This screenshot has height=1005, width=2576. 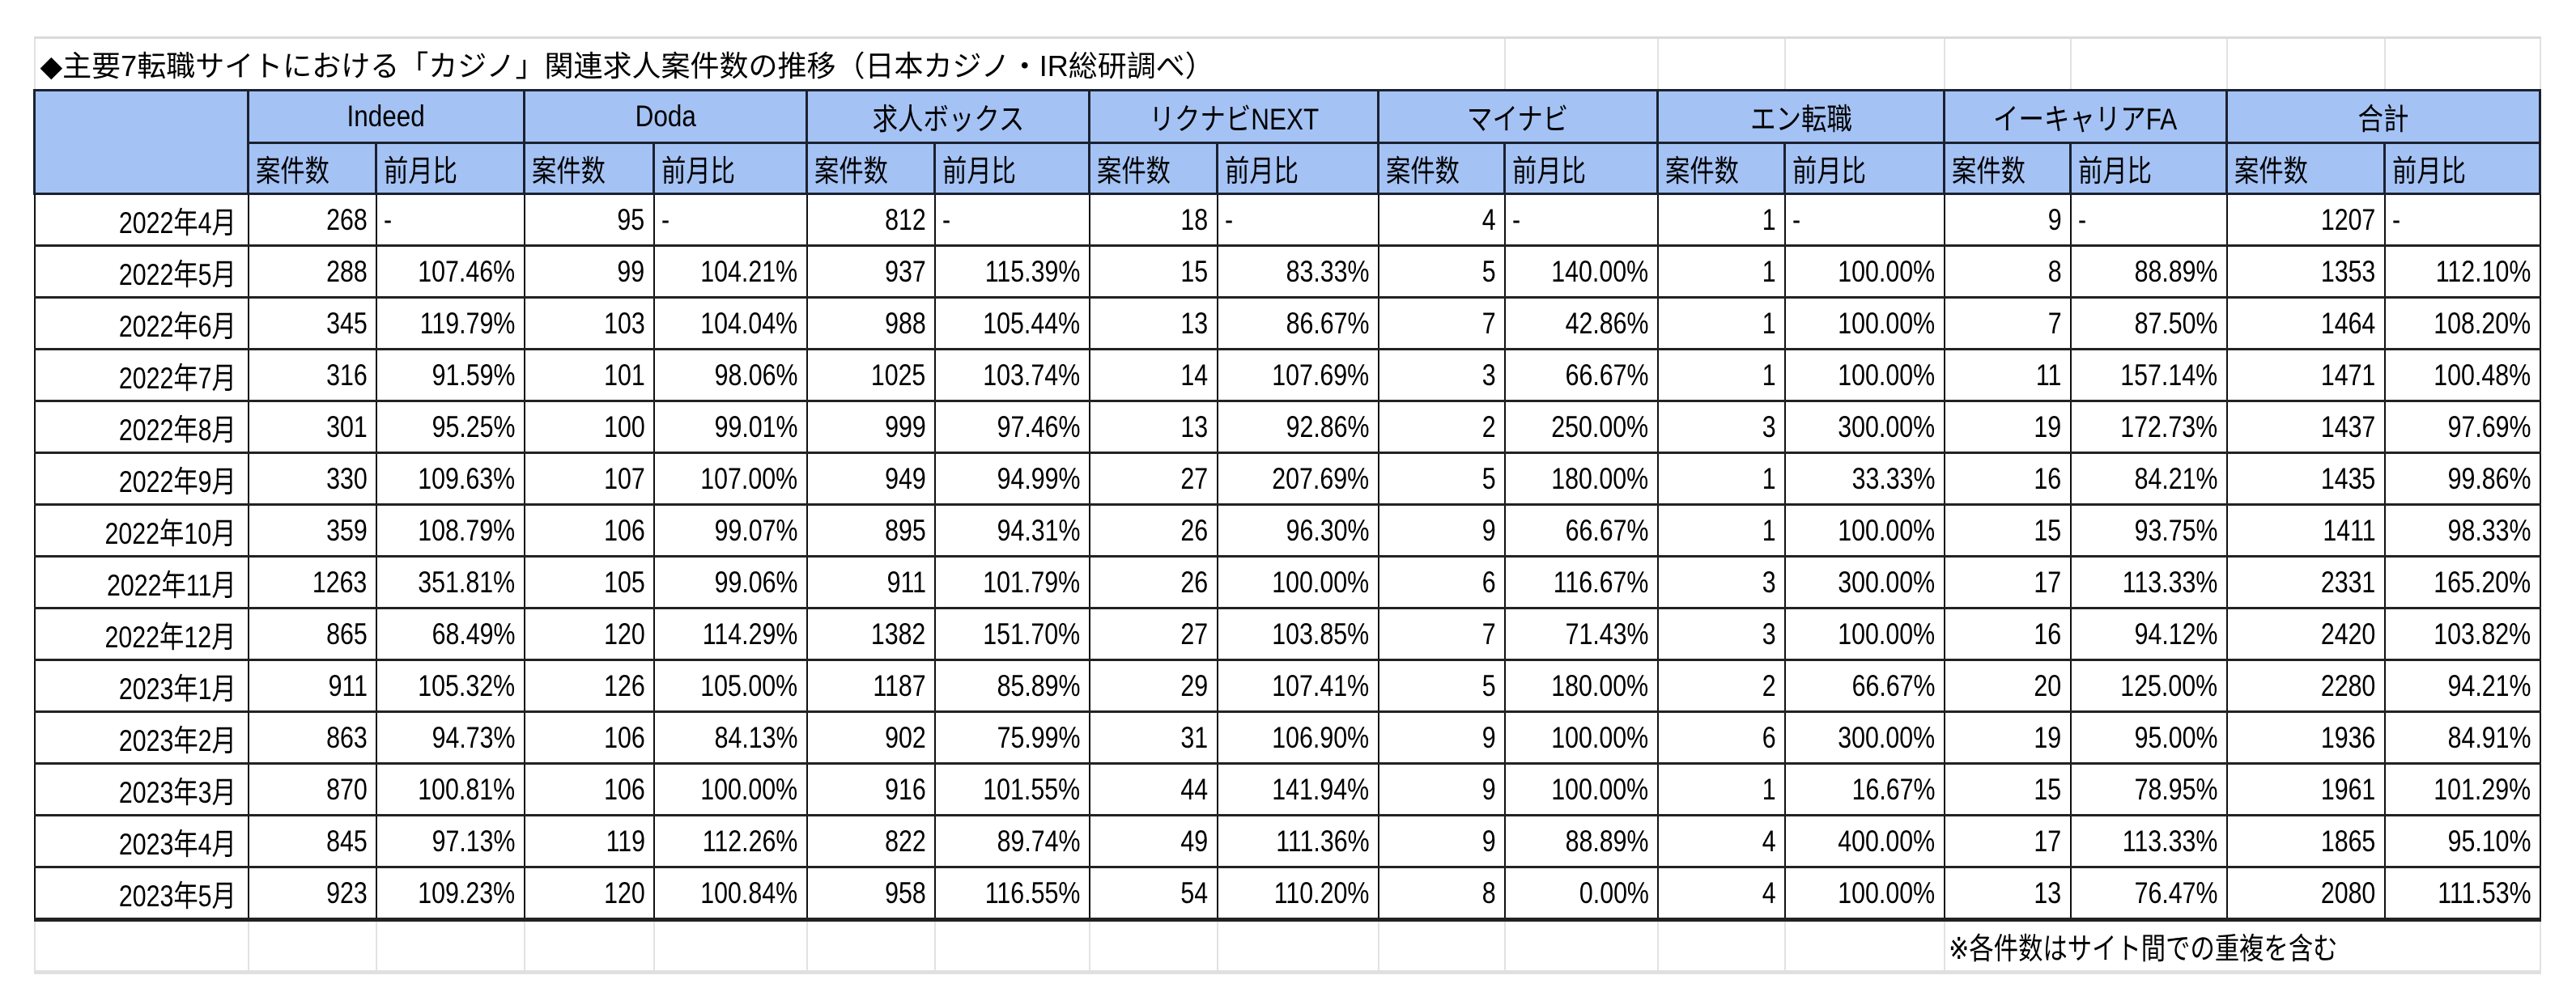 What do you see at coordinates (450, 894) in the screenshot?
I see `ratio-cell: 109.23%` at bounding box center [450, 894].